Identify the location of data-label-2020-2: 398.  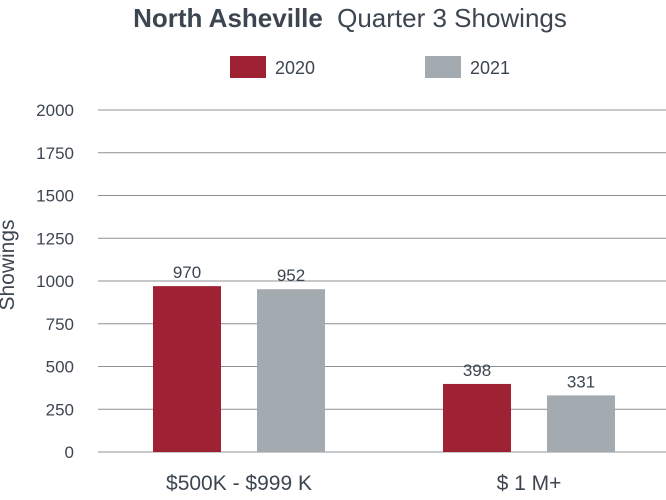
(477, 370).